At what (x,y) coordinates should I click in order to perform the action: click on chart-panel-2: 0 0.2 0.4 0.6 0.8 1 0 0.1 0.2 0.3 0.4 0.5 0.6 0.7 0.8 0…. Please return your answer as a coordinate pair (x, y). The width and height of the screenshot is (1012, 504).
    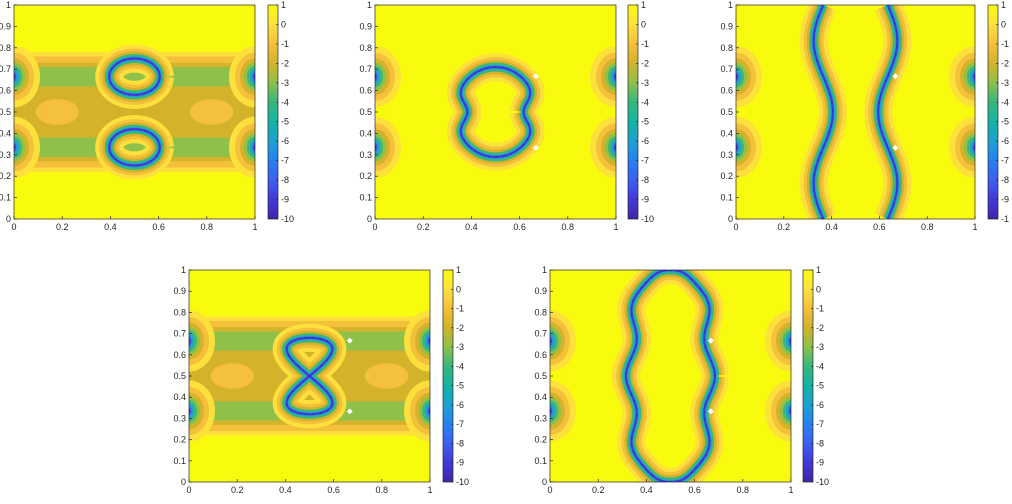
    Looking at the image, I should click on (506, 116).